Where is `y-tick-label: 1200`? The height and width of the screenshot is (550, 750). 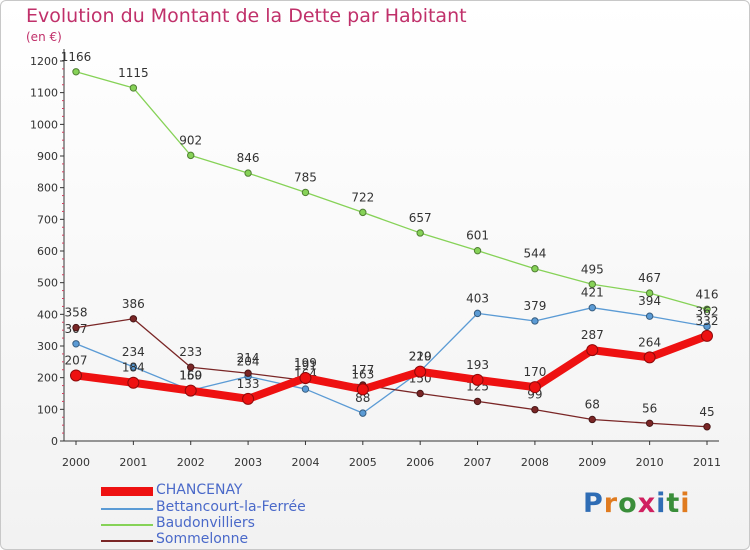 y-tick-label: 1200 is located at coordinates (44, 61).